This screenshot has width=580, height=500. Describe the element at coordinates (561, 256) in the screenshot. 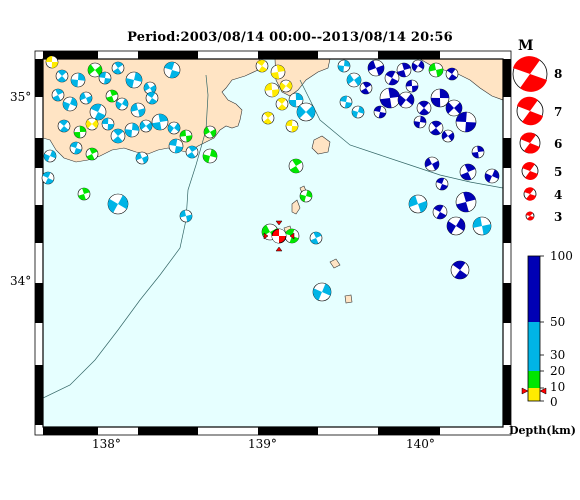

I see `depth-tick-100: 100` at that location.